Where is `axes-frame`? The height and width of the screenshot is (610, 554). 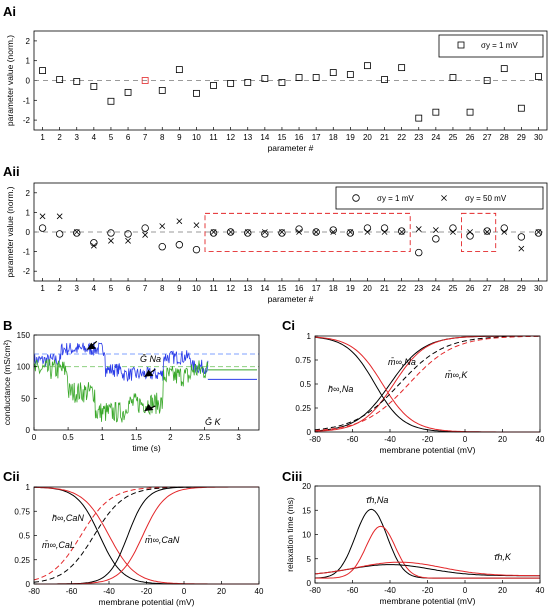 axes-frame is located at coordinates (146, 382).